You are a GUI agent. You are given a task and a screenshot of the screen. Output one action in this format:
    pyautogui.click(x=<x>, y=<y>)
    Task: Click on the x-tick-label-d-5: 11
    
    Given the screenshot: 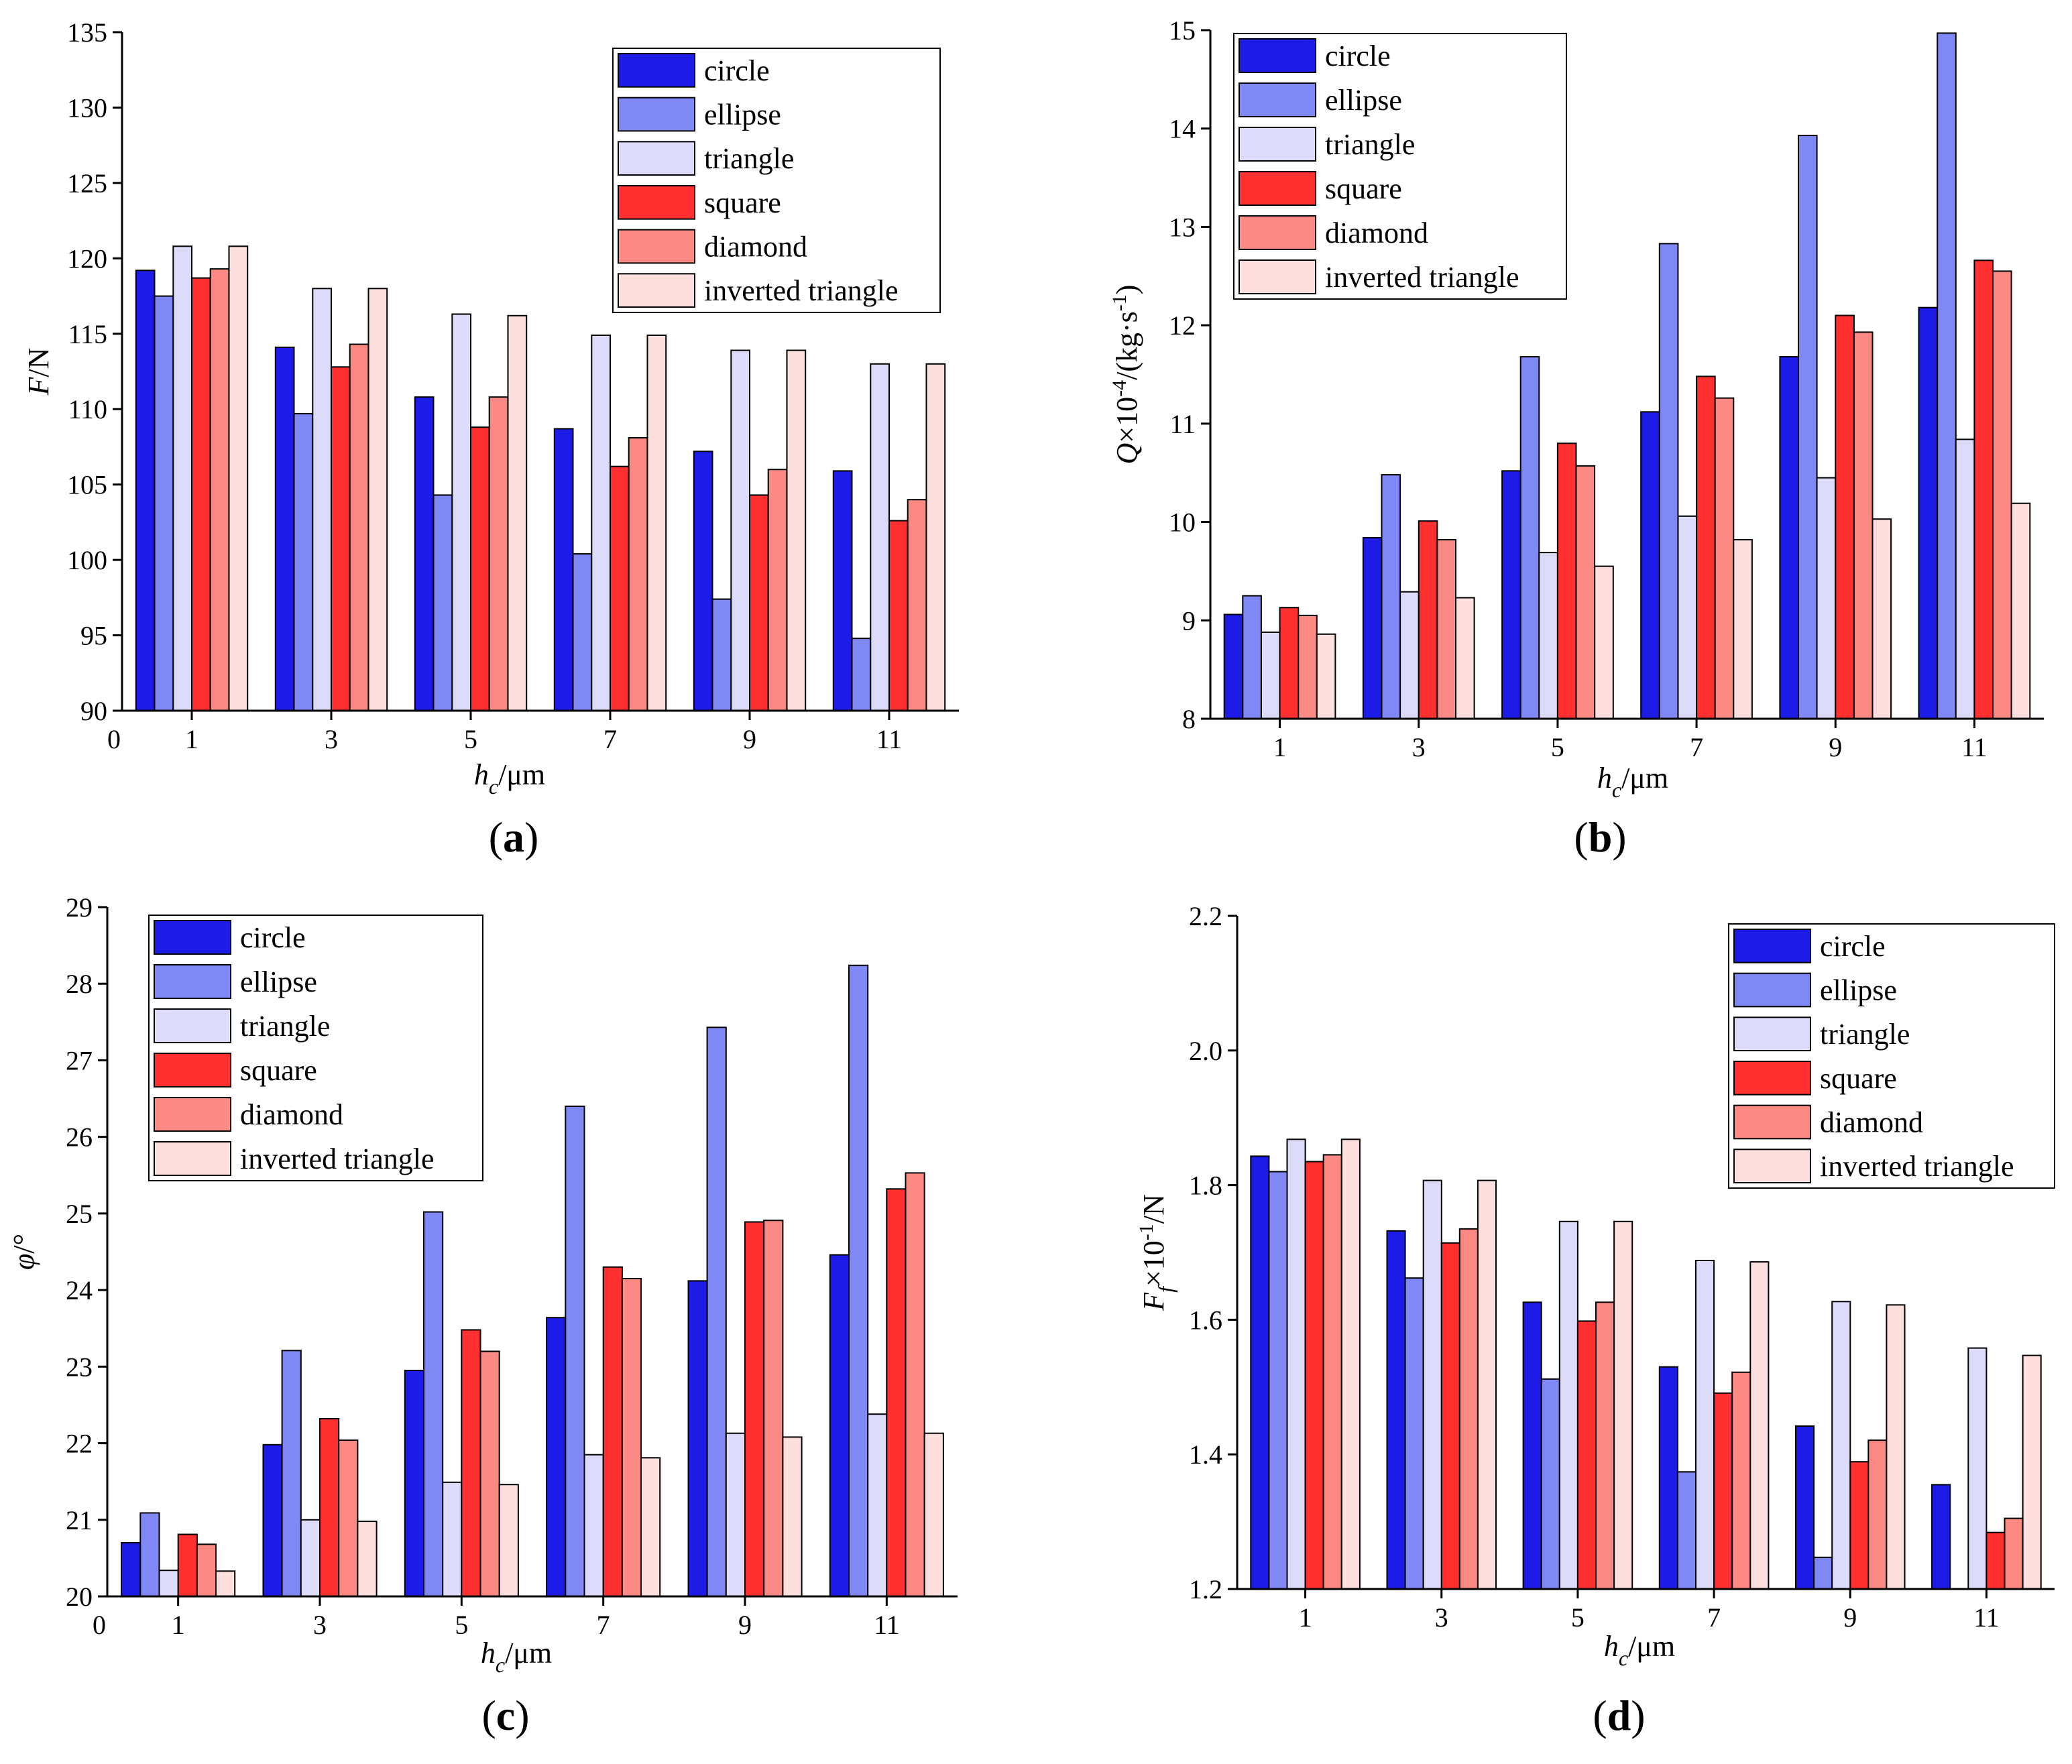 What is the action you would take?
    pyautogui.click(x=1987, y=1617)
    